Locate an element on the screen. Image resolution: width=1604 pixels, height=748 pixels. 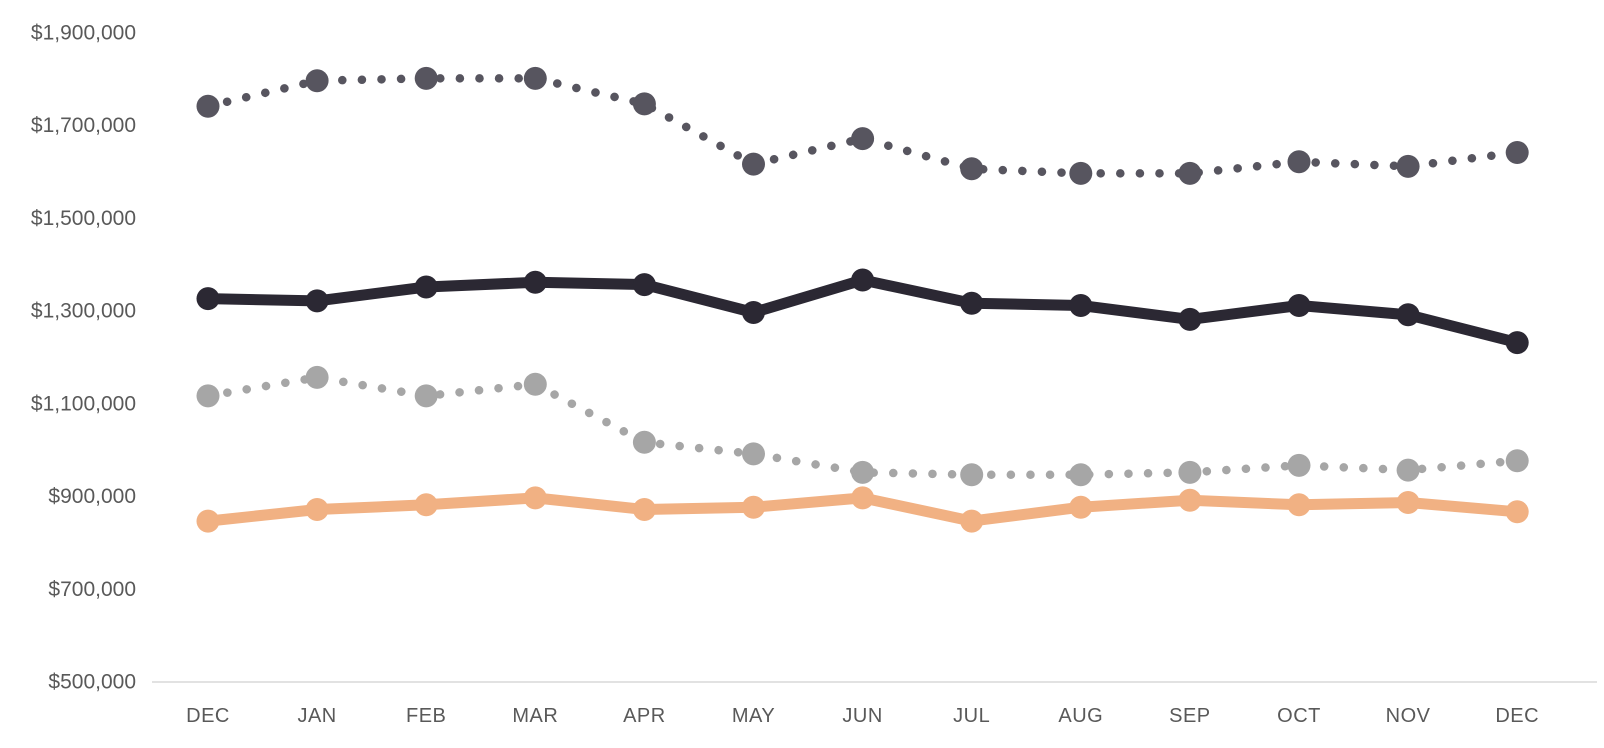
x-axis-label: JUL is located at coordinates (971, 716).